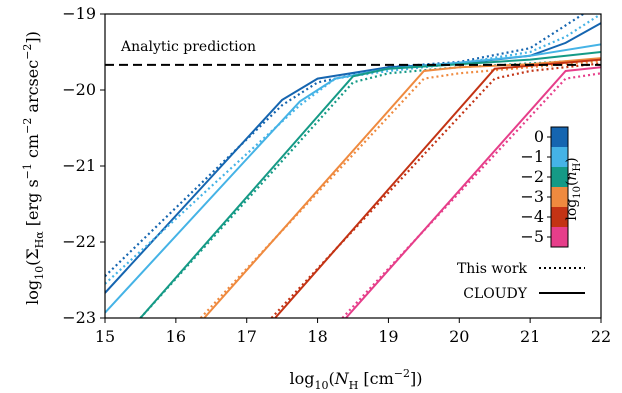  Describe the element at coordinates (188, 47) in the screenshot. I see `analytic-prediction-annotation: Analytic prediction` at that location.